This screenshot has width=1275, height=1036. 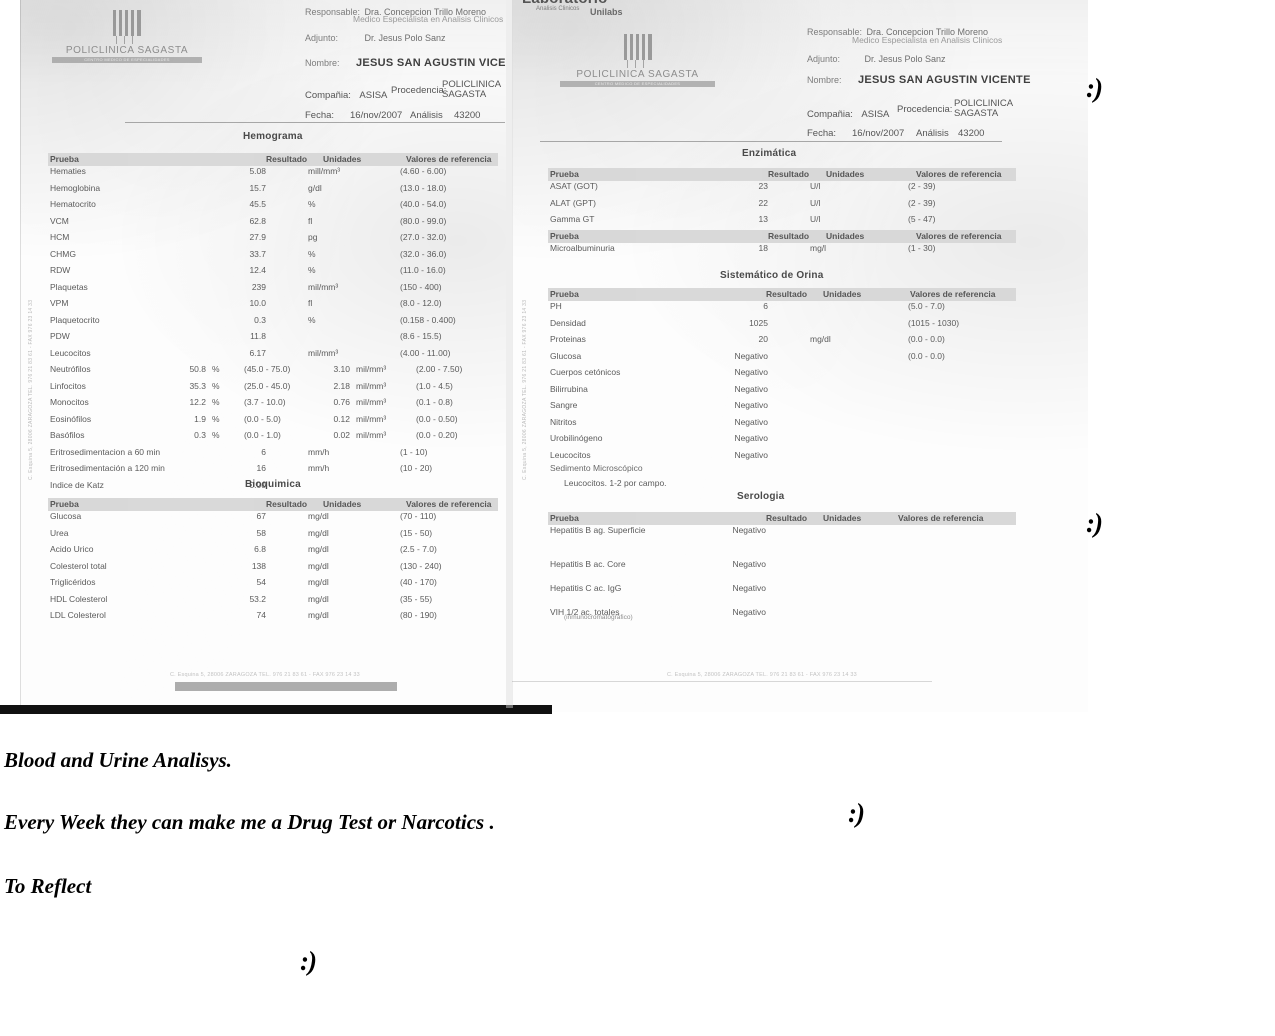 I want to click on adjunto-line: Adjunto: Dr. Jesus Polo Sanz, so click(x=876, y=59).